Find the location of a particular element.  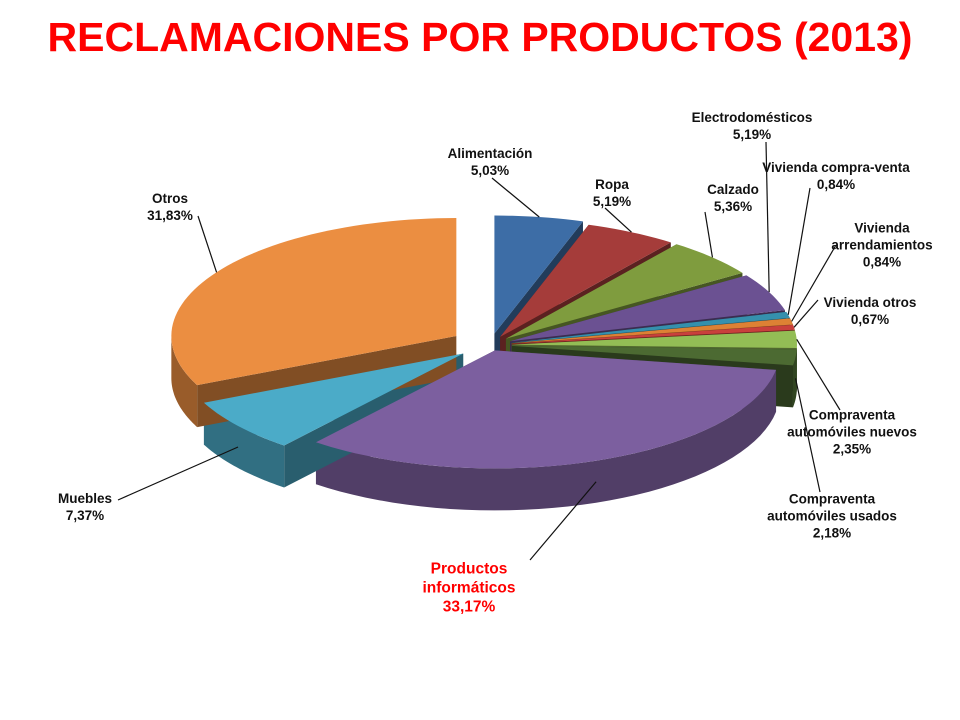

data-label: Vivienda arrendamientos 0,84% is located at coordinates (882, 245).